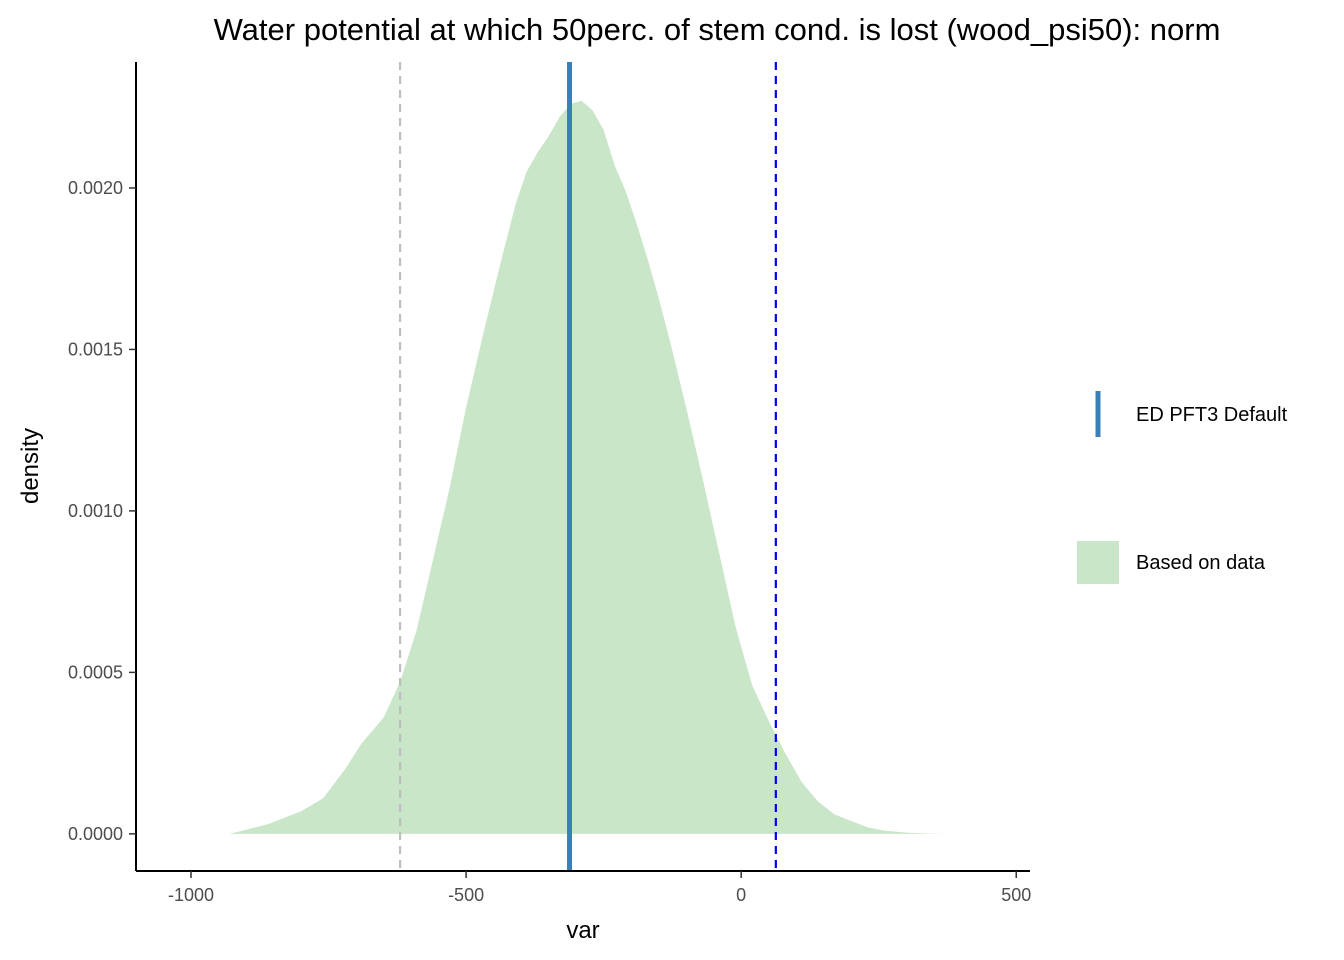 The width and height of the screenshot is (1344, 960). I want to click on legend-key-based-on-data, so click(1098, 562).